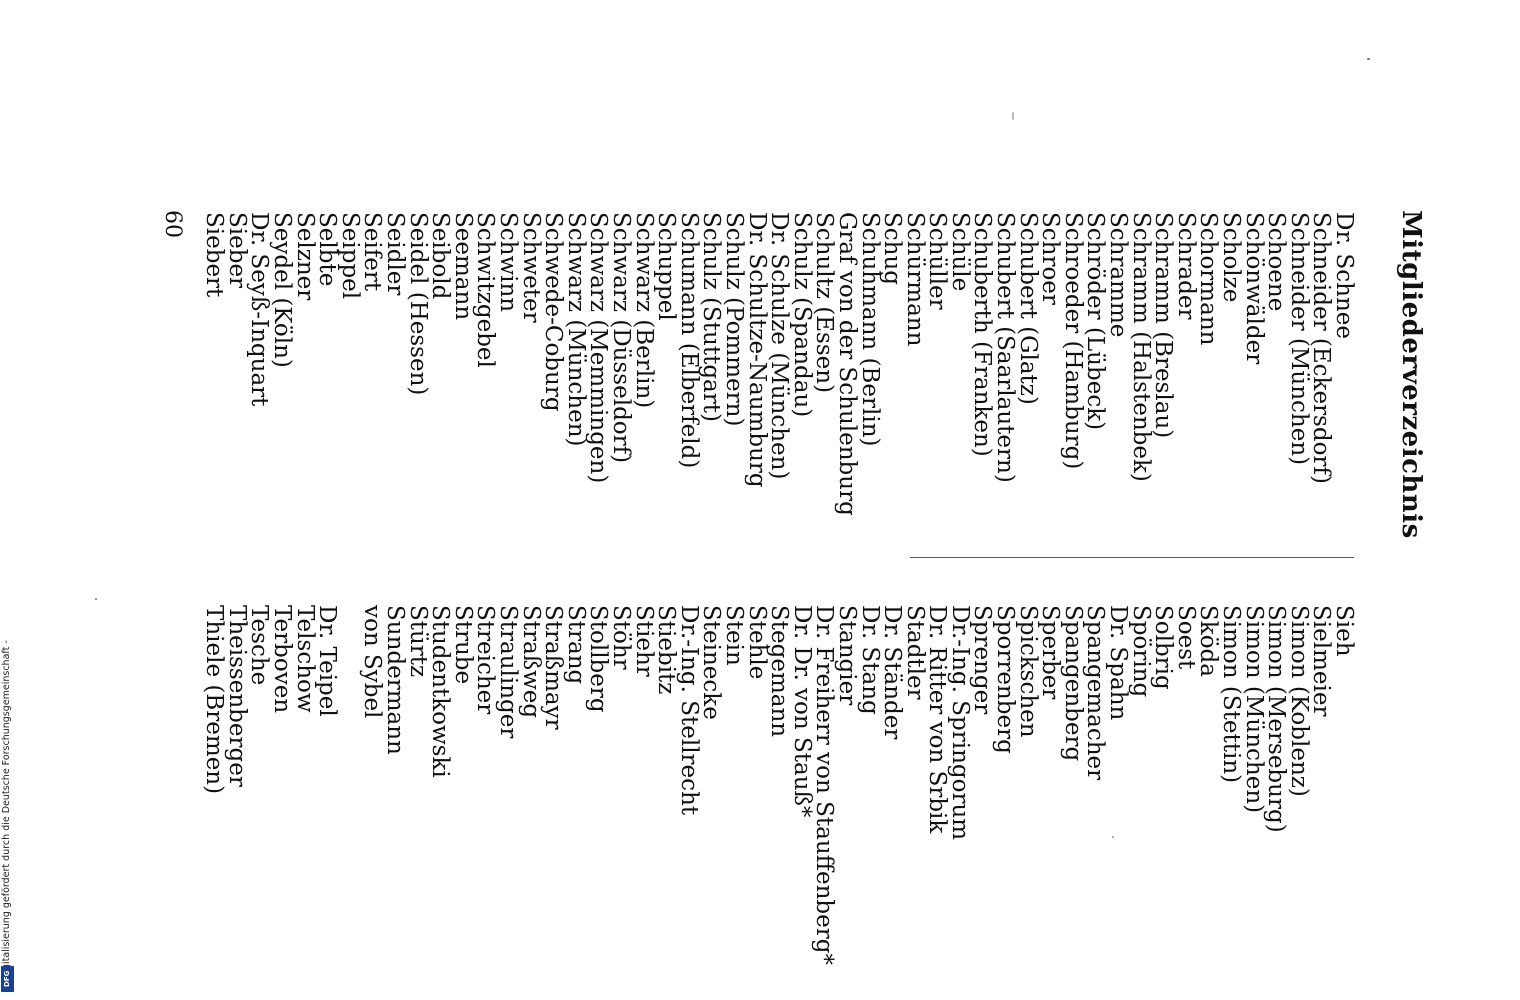 This screenshot has width=1520, height=1000. Describe the element at coordinates (621, 338) in the screenshot. I see `member-entry: Schwarz (Düsseldorf)` at that location.